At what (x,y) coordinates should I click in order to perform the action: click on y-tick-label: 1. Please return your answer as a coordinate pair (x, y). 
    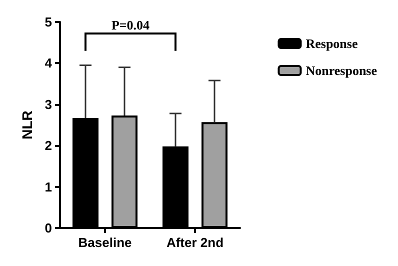
    Looking at the image, I should click on (48, 186).